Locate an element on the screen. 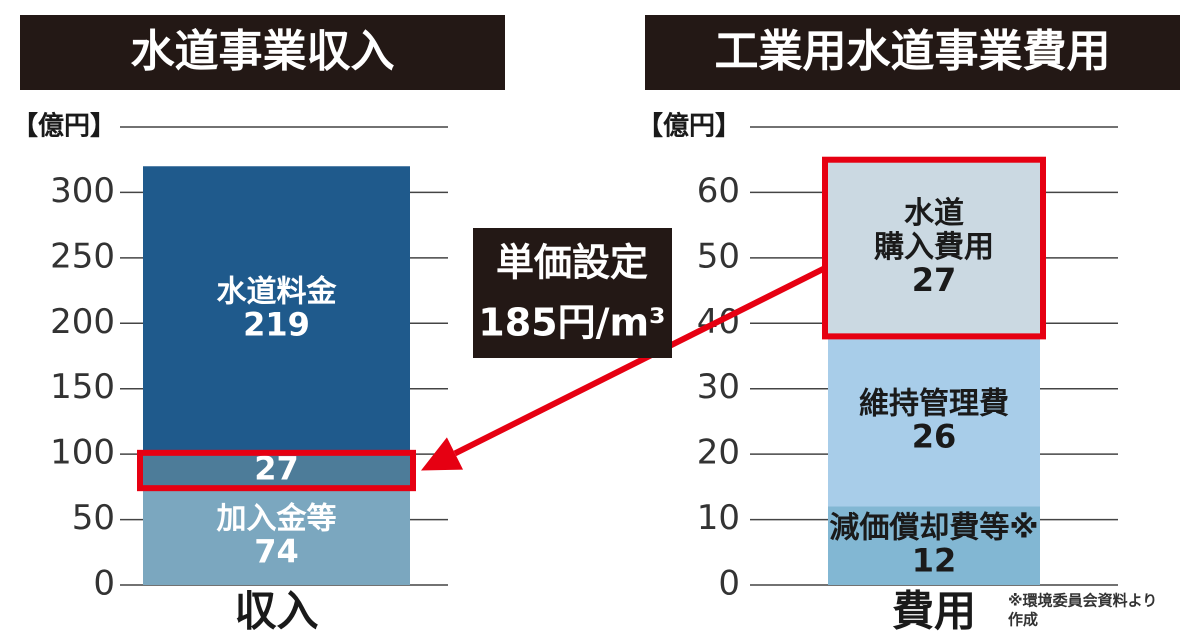 The image size is (1200, 641). source-note-line: ※環境委員会資料より is located at coordinates (1082, 600).